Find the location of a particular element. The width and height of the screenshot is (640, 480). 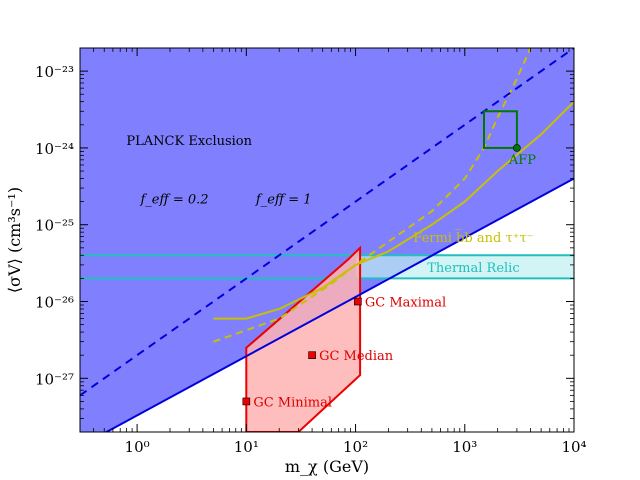

y-tick-label: 10⁻²⁴ is located at coordinates (54, 149).